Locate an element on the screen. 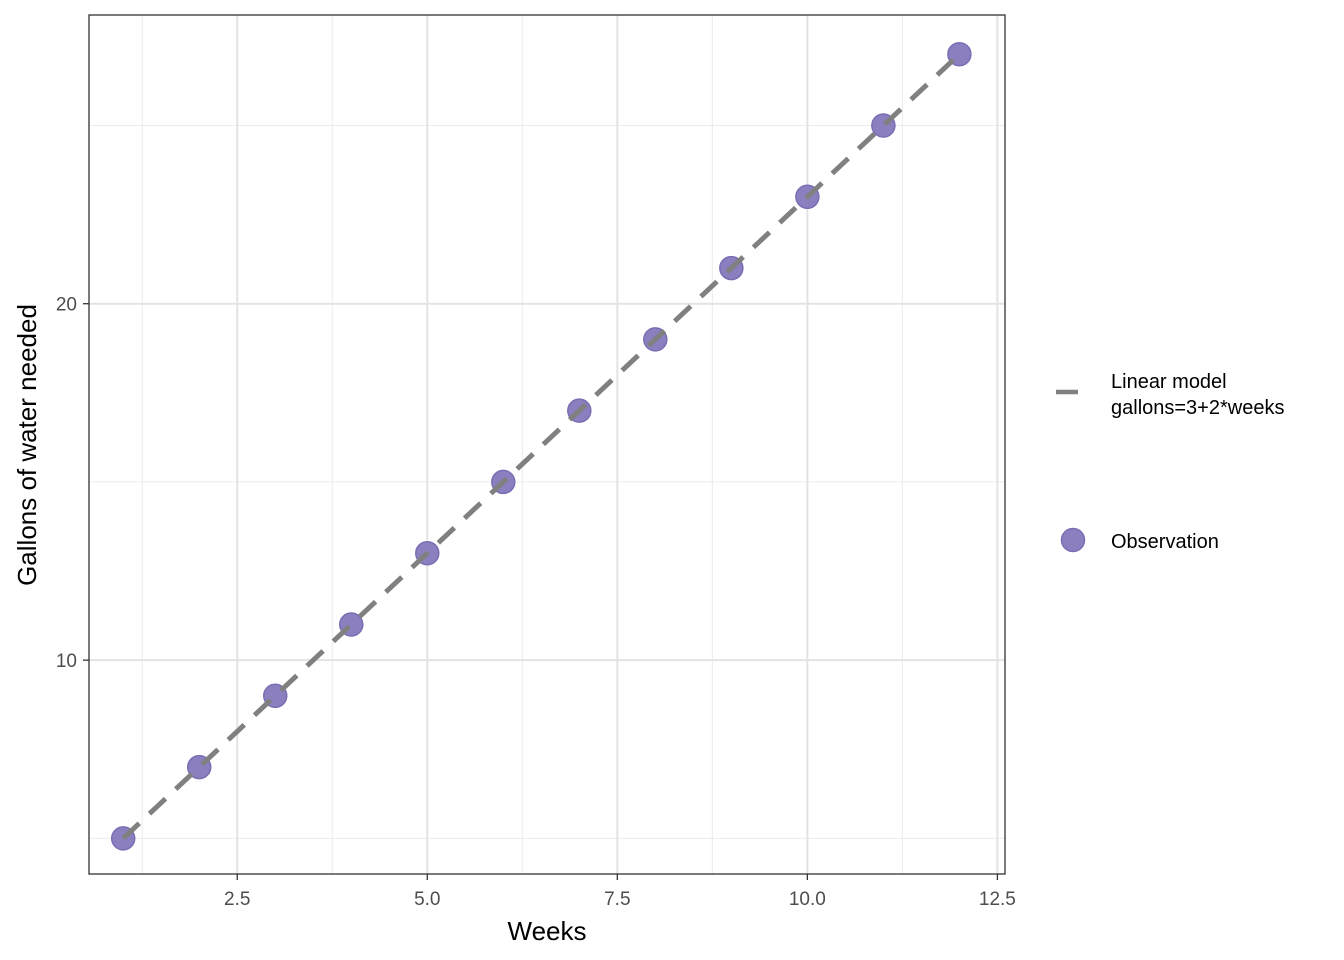  x-tick-label: 5.0 is located at coordinates (427, 899).